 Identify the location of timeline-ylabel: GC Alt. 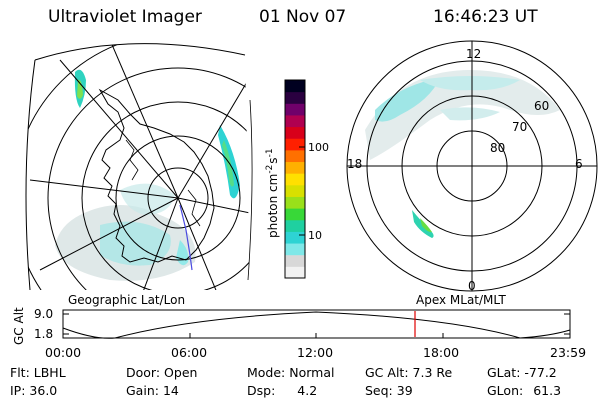
(19, 326).